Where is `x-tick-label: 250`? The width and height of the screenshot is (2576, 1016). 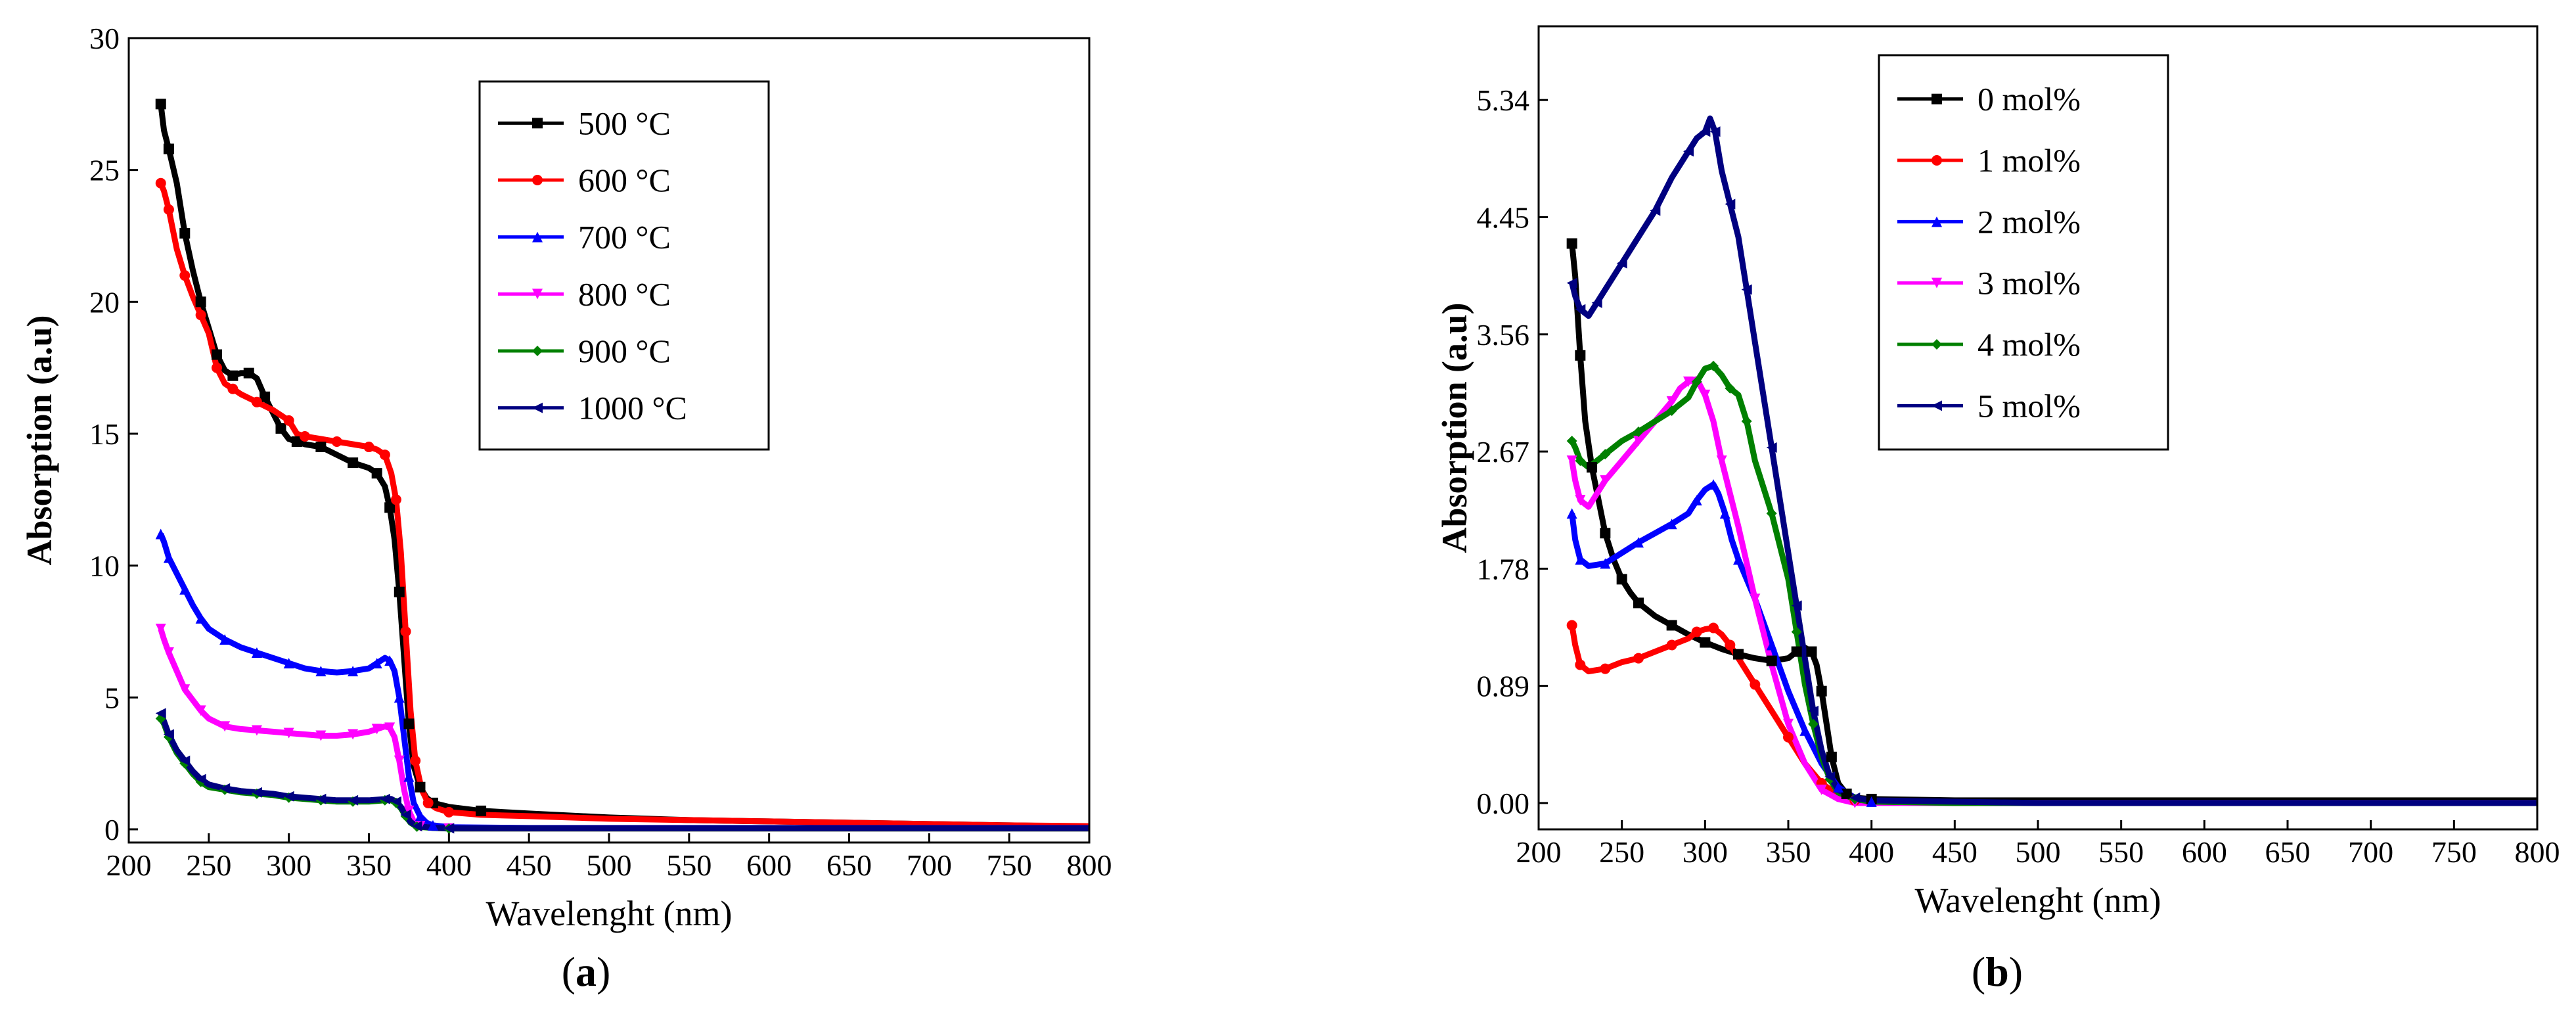 x-tick-label: 250 is located at coordinates (1621, 852).